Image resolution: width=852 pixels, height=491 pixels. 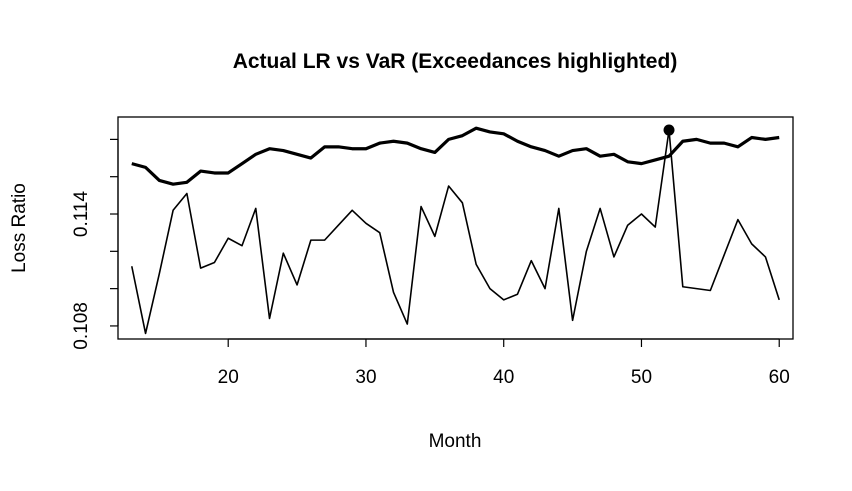 I want to click on y-axis: 0.108 0.114, so click(x=95, y=244).